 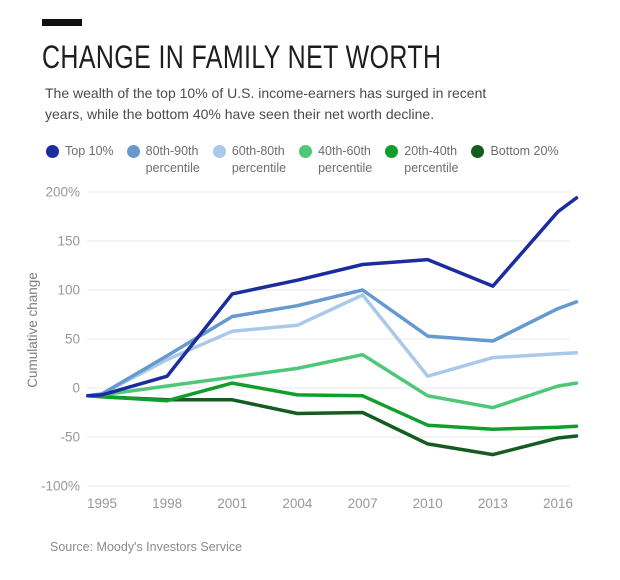 I want to click on legend-item: 80th-90th percentile, so click(x=163, y=160).